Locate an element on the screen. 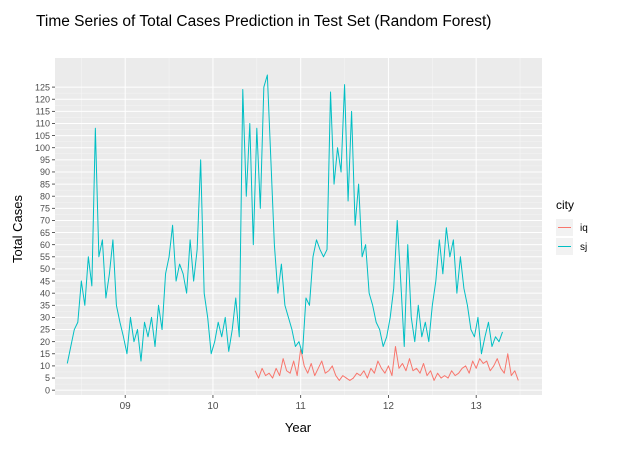  y-tick-label: 10 is located at coordinates (45, 366).